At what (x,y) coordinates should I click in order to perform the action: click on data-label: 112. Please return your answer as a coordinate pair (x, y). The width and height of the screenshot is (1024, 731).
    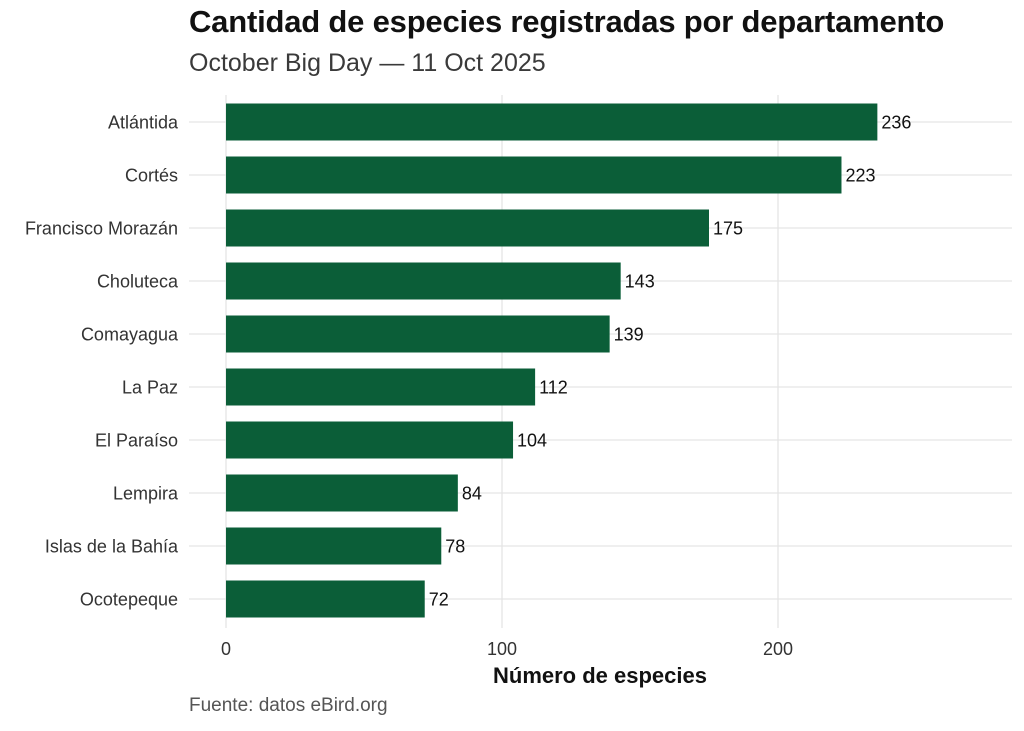
    Looking at the image, I should click on (553, 388).